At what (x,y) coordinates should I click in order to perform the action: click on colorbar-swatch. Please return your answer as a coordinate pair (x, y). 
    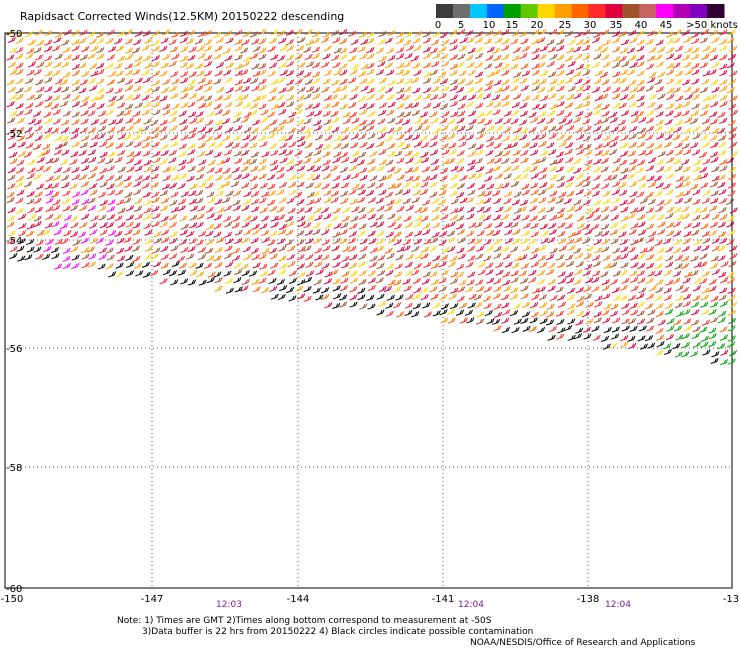
    Looking at the image, I should click on (699, 11).